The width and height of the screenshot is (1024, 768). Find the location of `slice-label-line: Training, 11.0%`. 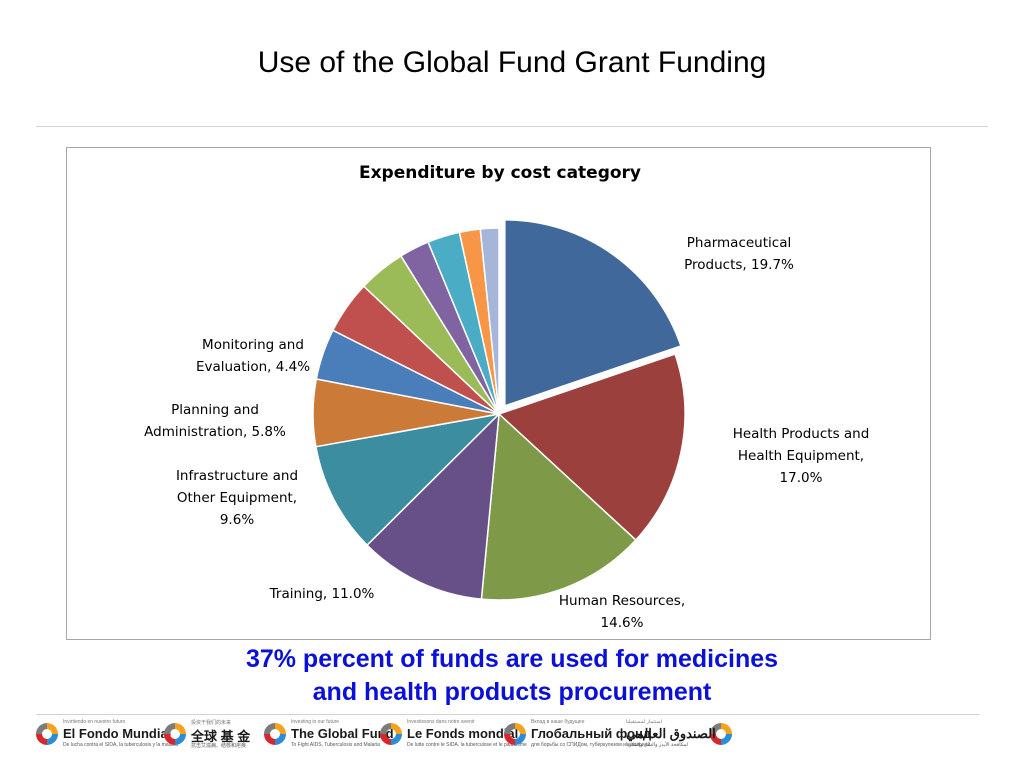

slice-label-line: Training, 11.0% is located at coordinates (322, 594).